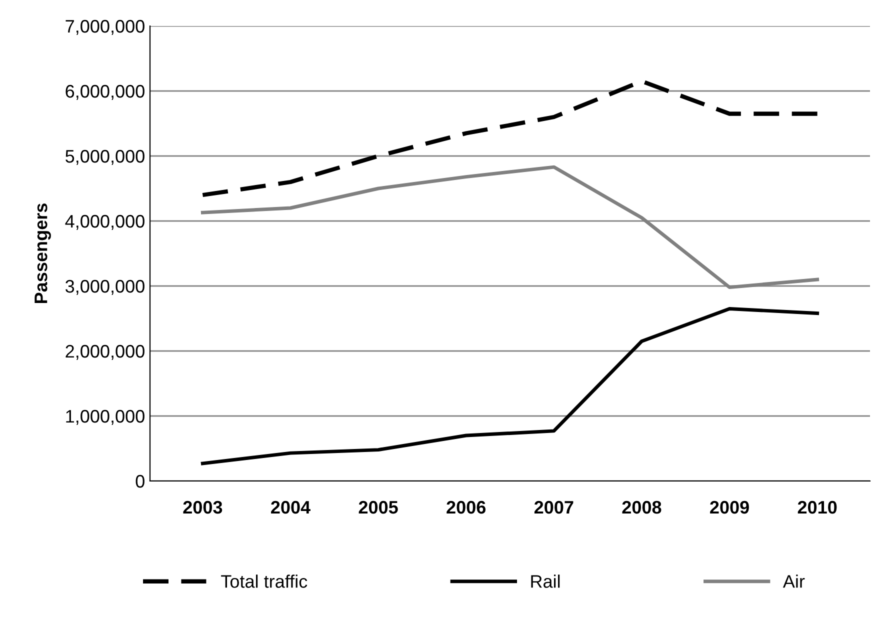 This screenshot has height=621, width=881. I want to click on x-tick-label: 2010, so click(817, 507).